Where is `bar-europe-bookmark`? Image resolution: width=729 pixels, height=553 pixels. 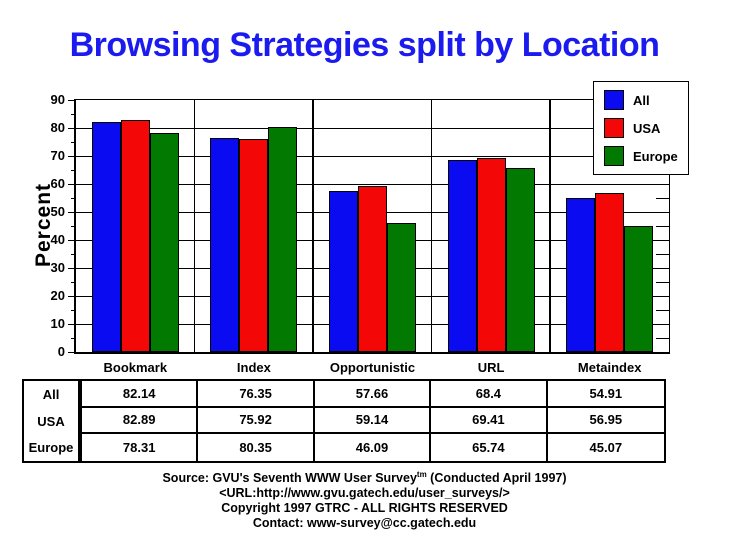 bar-europe-bookmark is located at coordinates (164, 242).